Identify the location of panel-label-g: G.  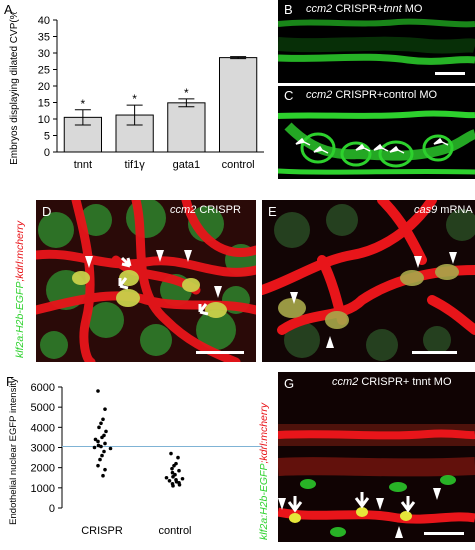
(289, 383).